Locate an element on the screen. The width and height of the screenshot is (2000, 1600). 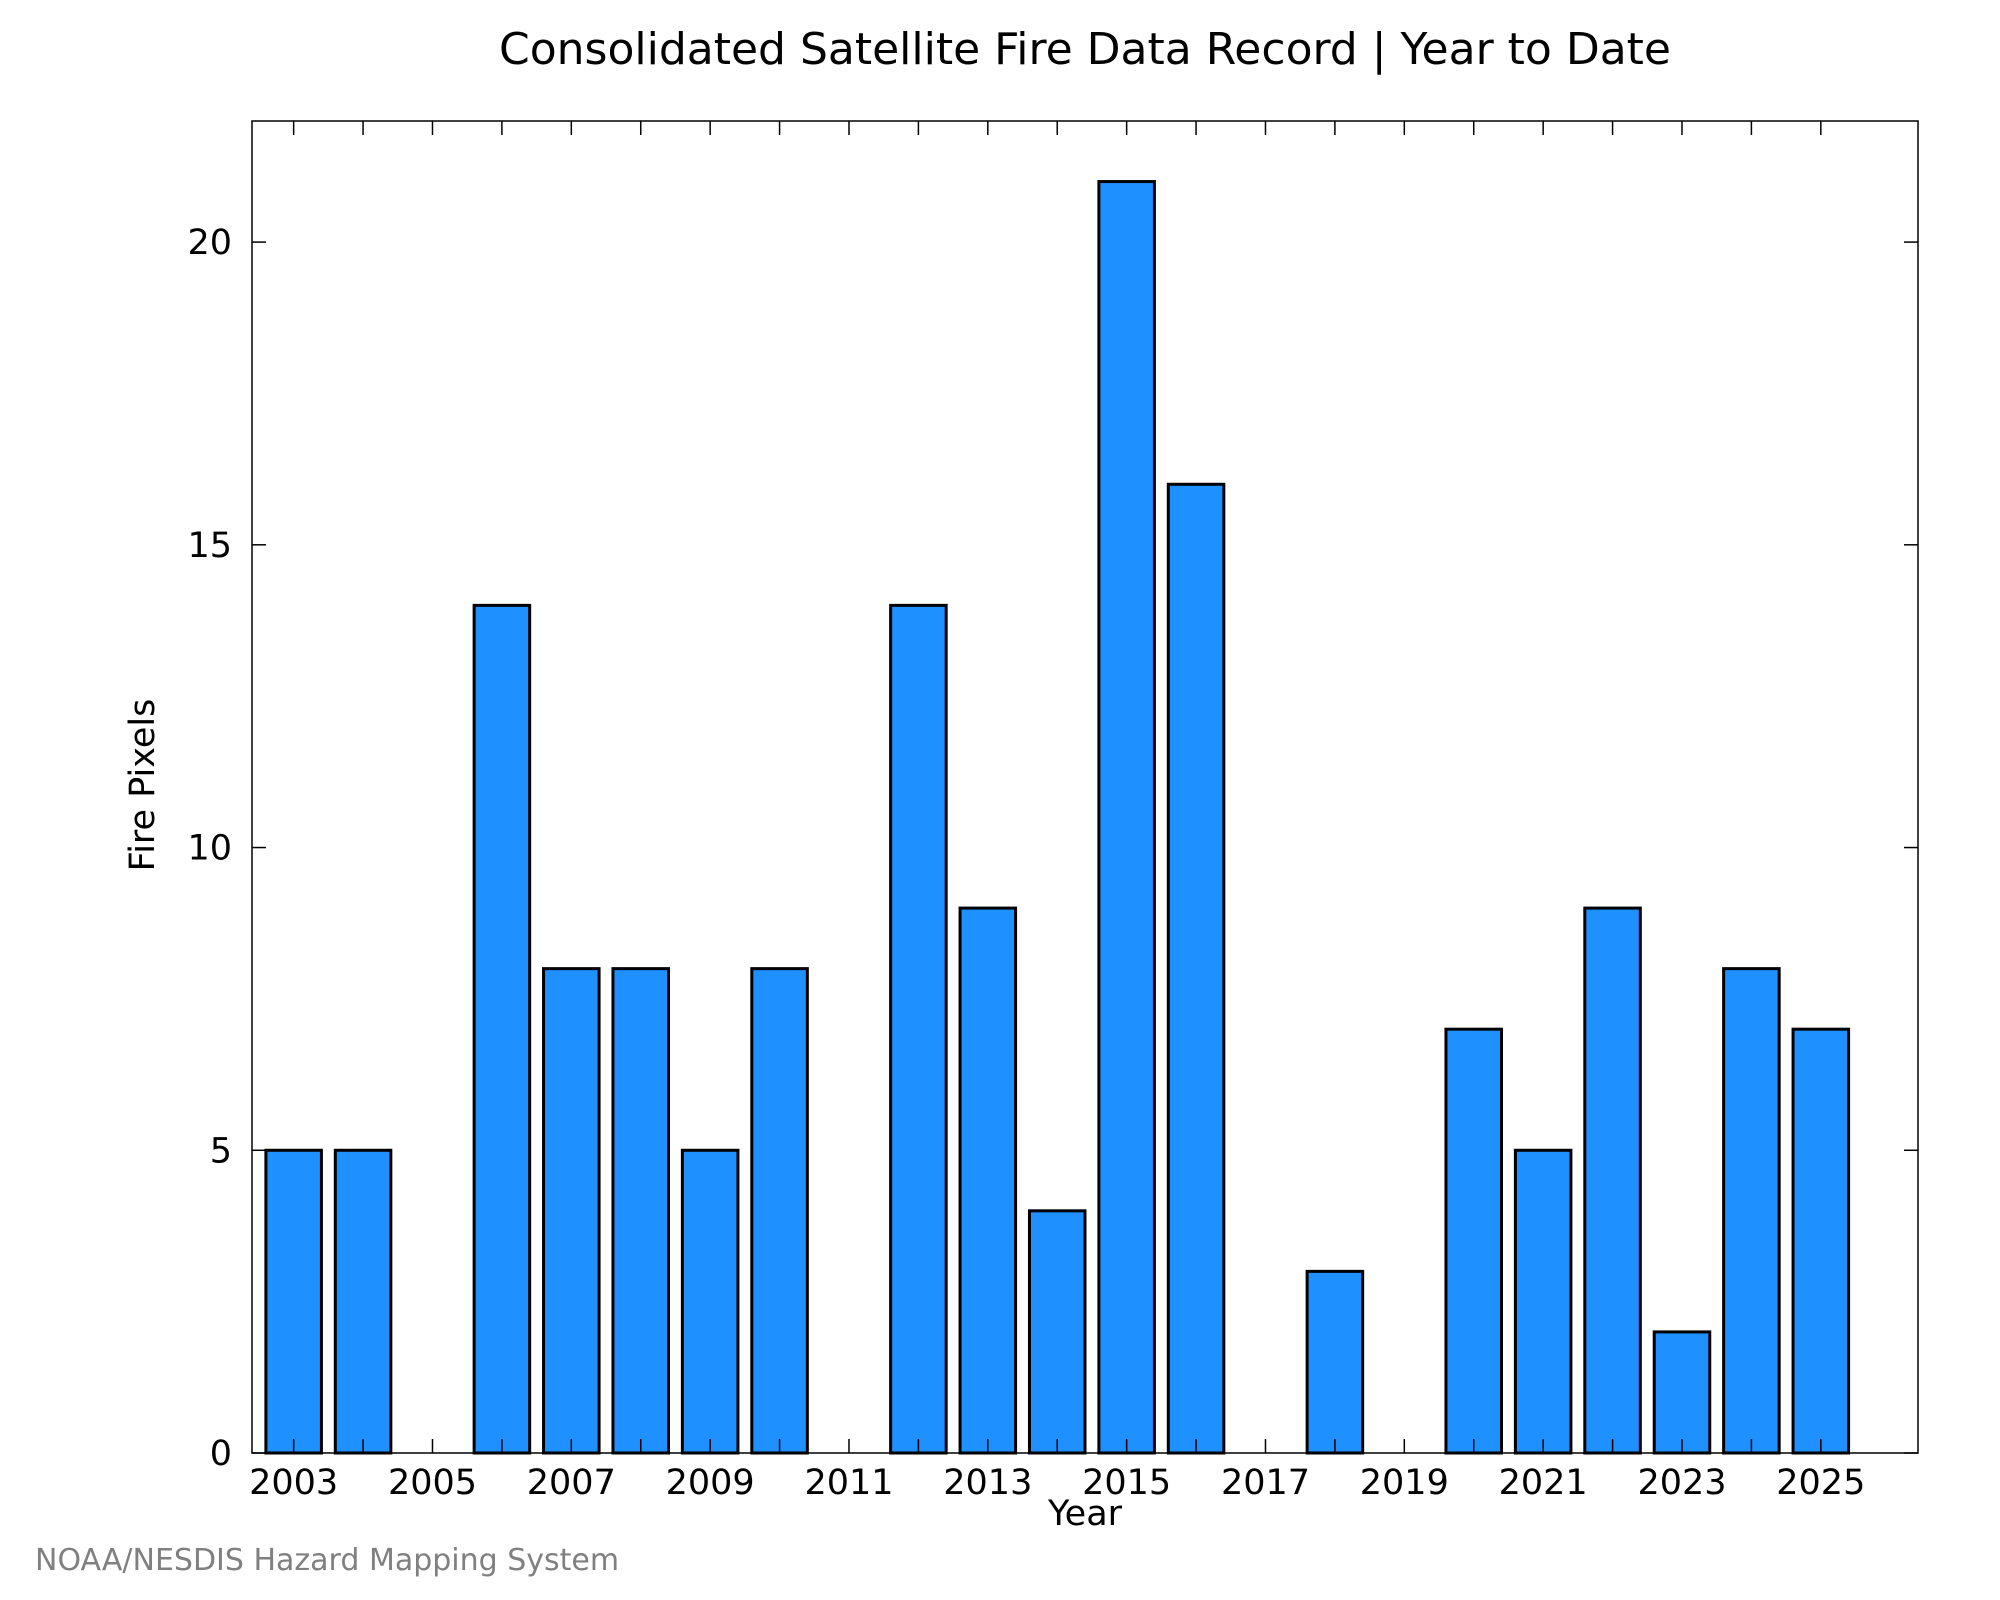
bar-2008 is located at coordinates (641, 1211).